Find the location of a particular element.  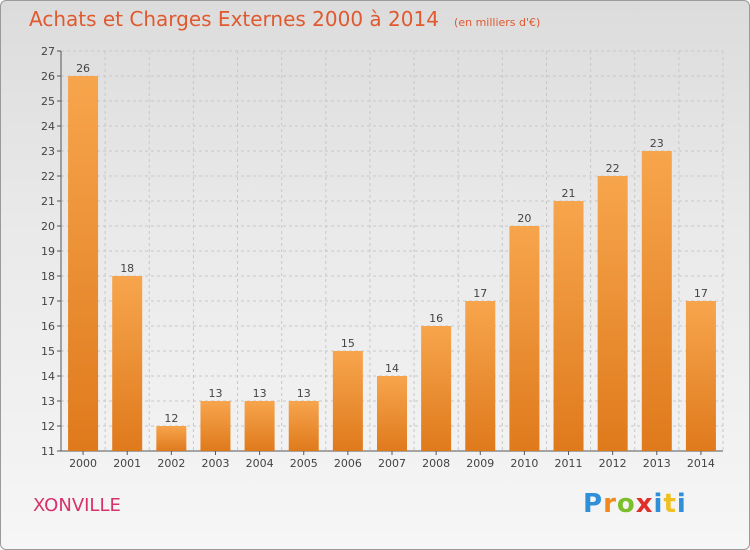

y-tick-label: 14 is located at coordinates (48, 376).